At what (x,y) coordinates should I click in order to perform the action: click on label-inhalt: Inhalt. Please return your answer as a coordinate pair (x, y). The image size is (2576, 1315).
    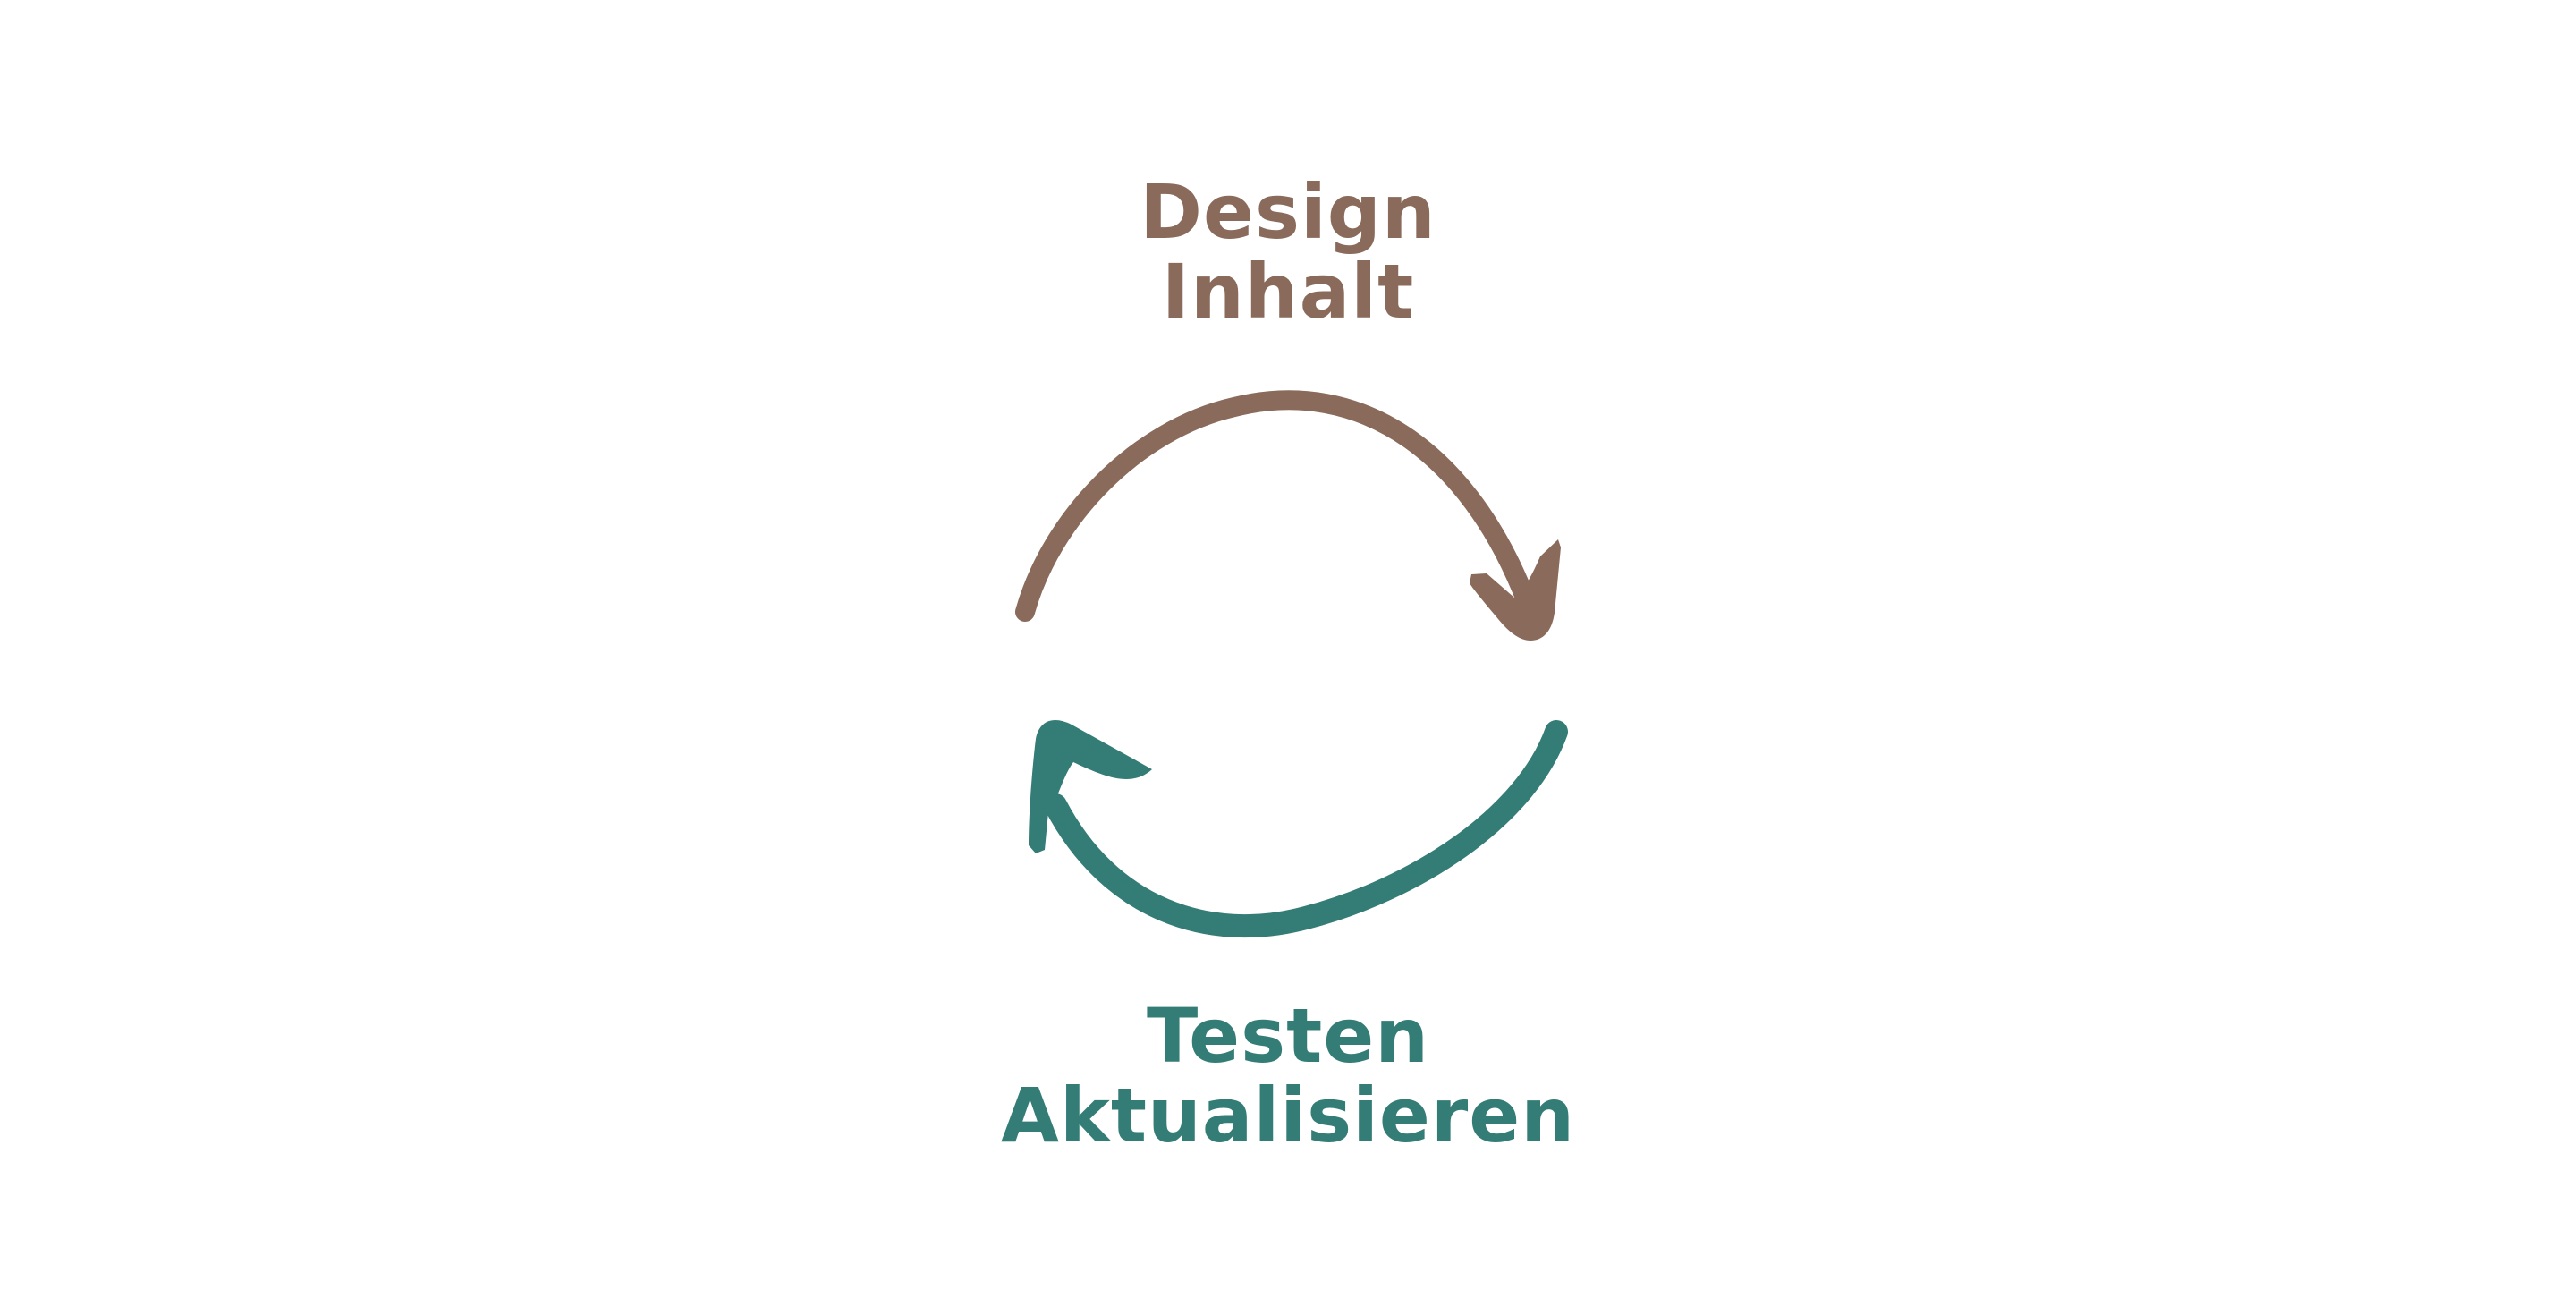
    Looking at the image, I should click on (1288, 291).